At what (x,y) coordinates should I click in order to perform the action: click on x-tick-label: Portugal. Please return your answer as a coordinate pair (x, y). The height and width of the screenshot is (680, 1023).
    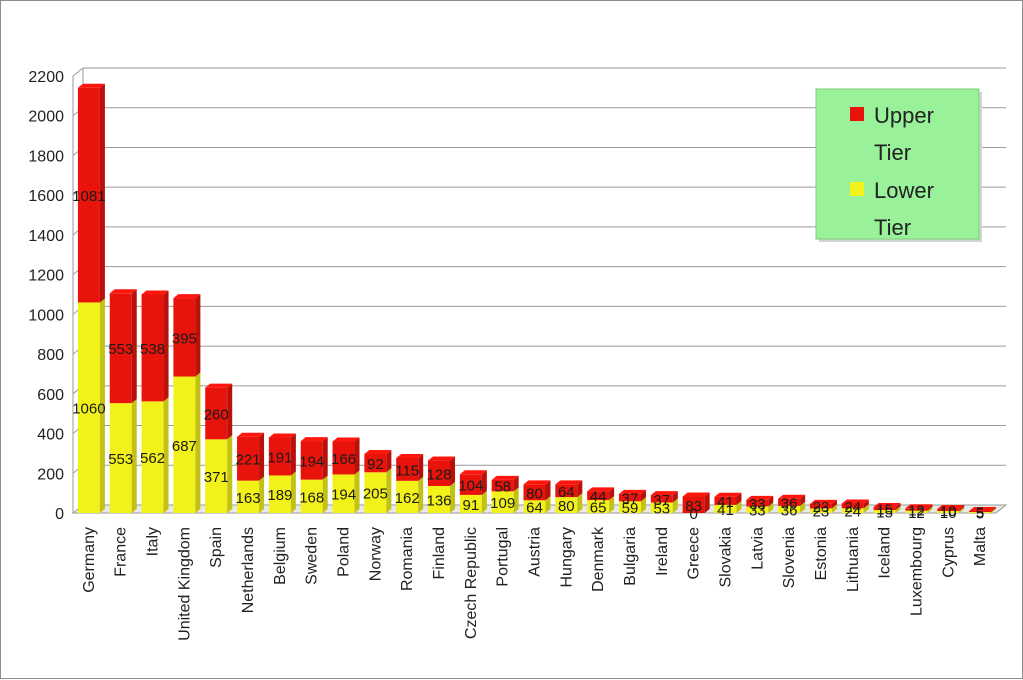
    Looking at the image, I should click on (503, 557).